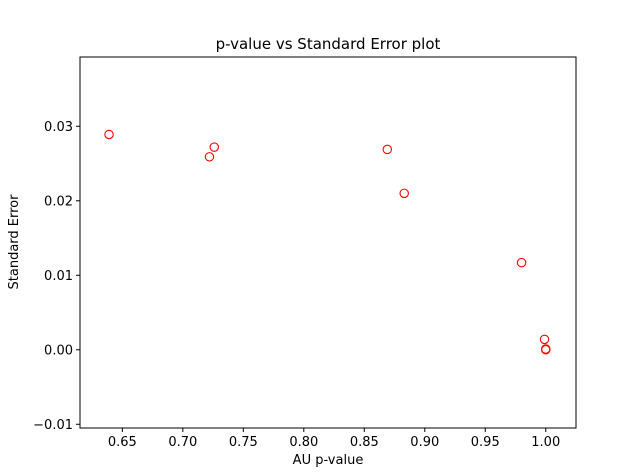 The width and height of the screenshot is (640, 476). Describe the element at coordinates (328, 460) in the screenshot. I see `x-axis-label: AU p-value` at that location.